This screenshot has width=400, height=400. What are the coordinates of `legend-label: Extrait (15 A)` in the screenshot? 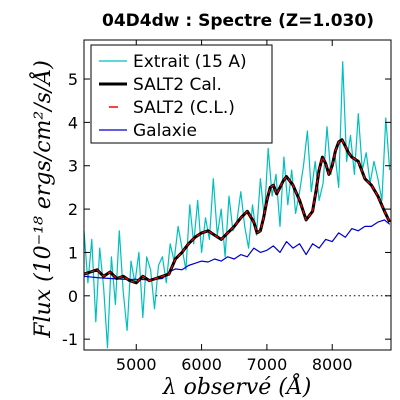 It's located at (190, 62).